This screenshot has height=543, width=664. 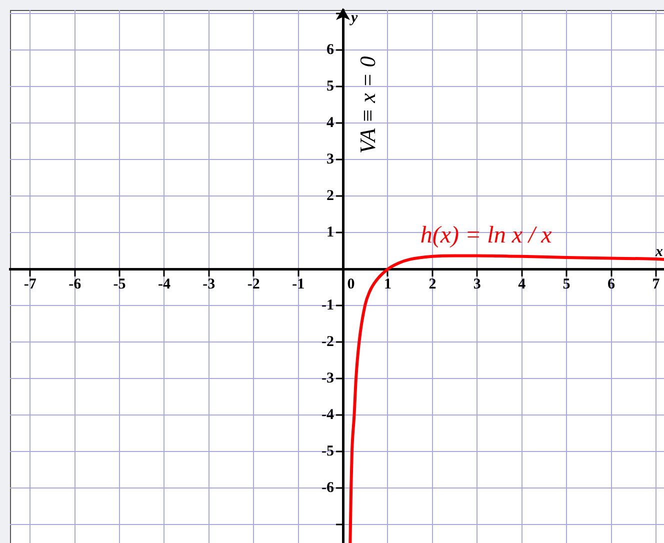 What do you see at coordinates (119, 284) in the screenshot?
I see `x-tick-label: -5` at bounding box center [119, 284].